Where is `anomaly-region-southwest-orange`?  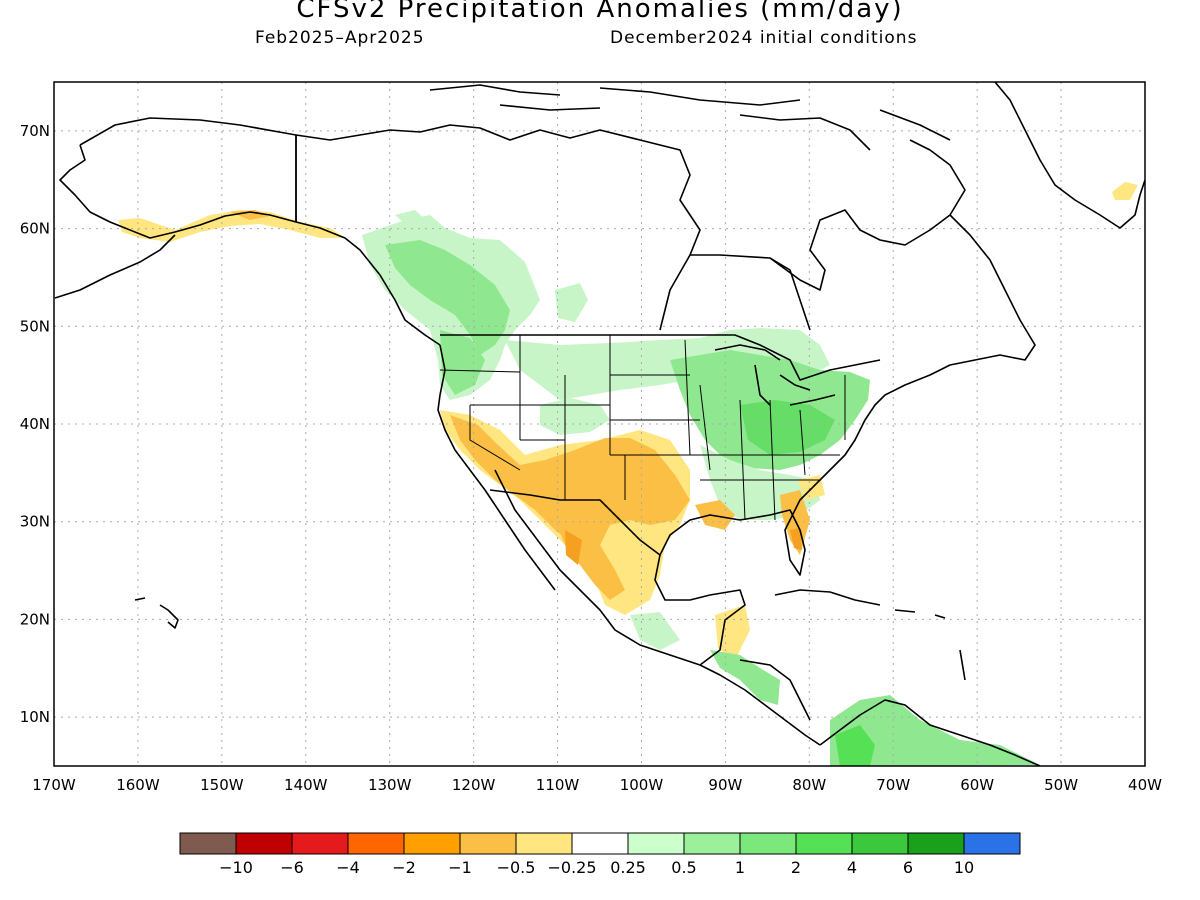
anomaly-region-southwest-orange is located at coordinates (570, 487).